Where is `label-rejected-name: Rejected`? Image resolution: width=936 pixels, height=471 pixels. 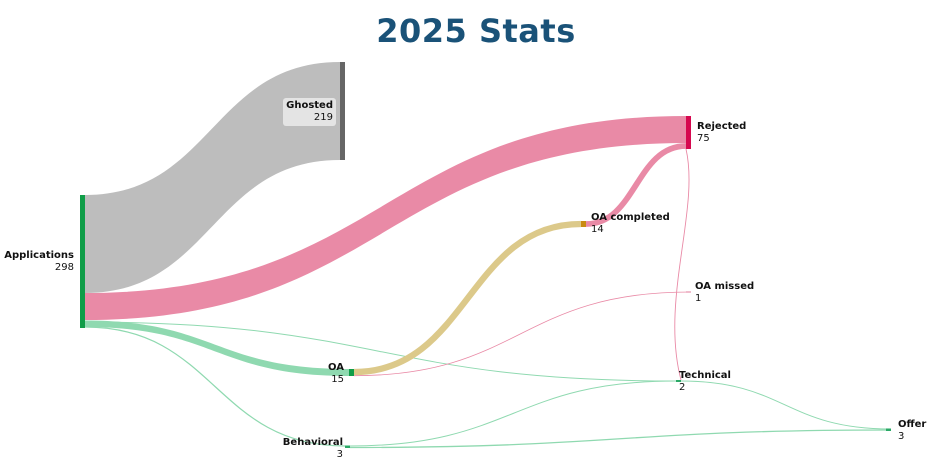
label-rejected-name: Rejected is located at coordinates (722, 126).